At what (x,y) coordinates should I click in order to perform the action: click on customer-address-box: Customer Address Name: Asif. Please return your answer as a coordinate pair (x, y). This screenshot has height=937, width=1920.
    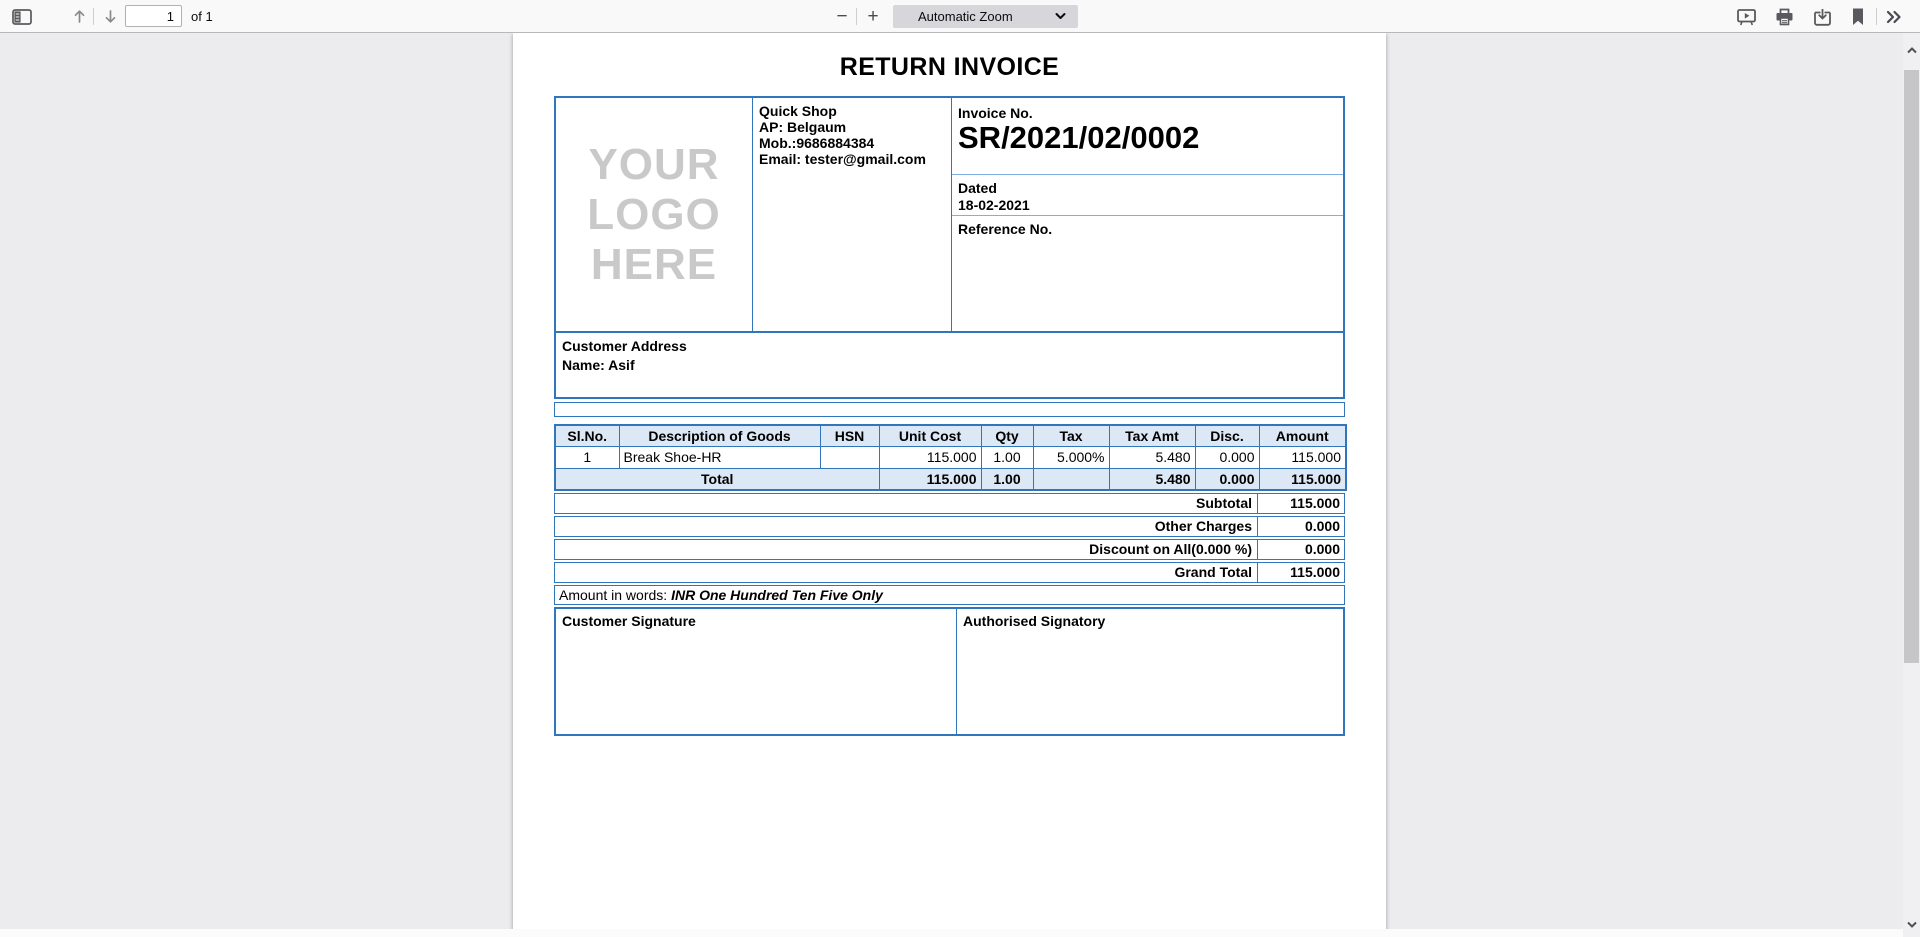
    Looking at the image, I should click on (949, 366).